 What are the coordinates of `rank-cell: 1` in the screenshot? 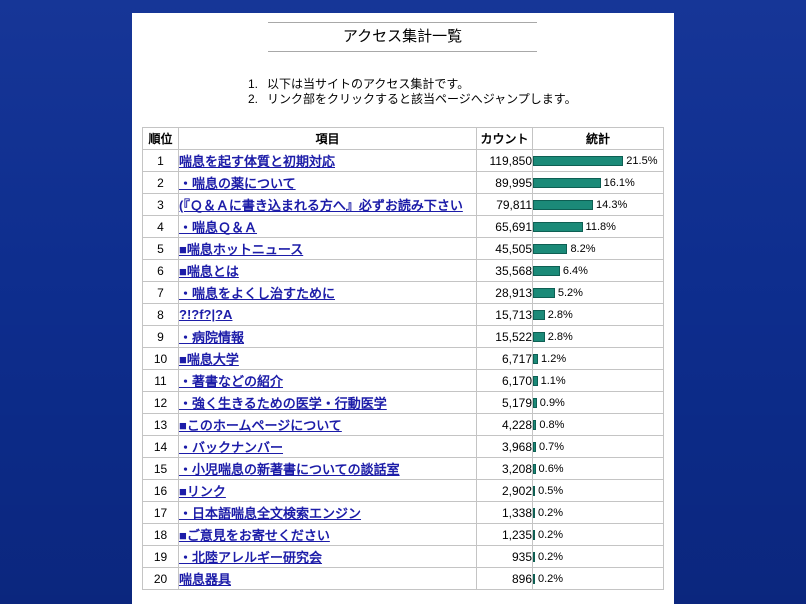 It's located at (160, 160).